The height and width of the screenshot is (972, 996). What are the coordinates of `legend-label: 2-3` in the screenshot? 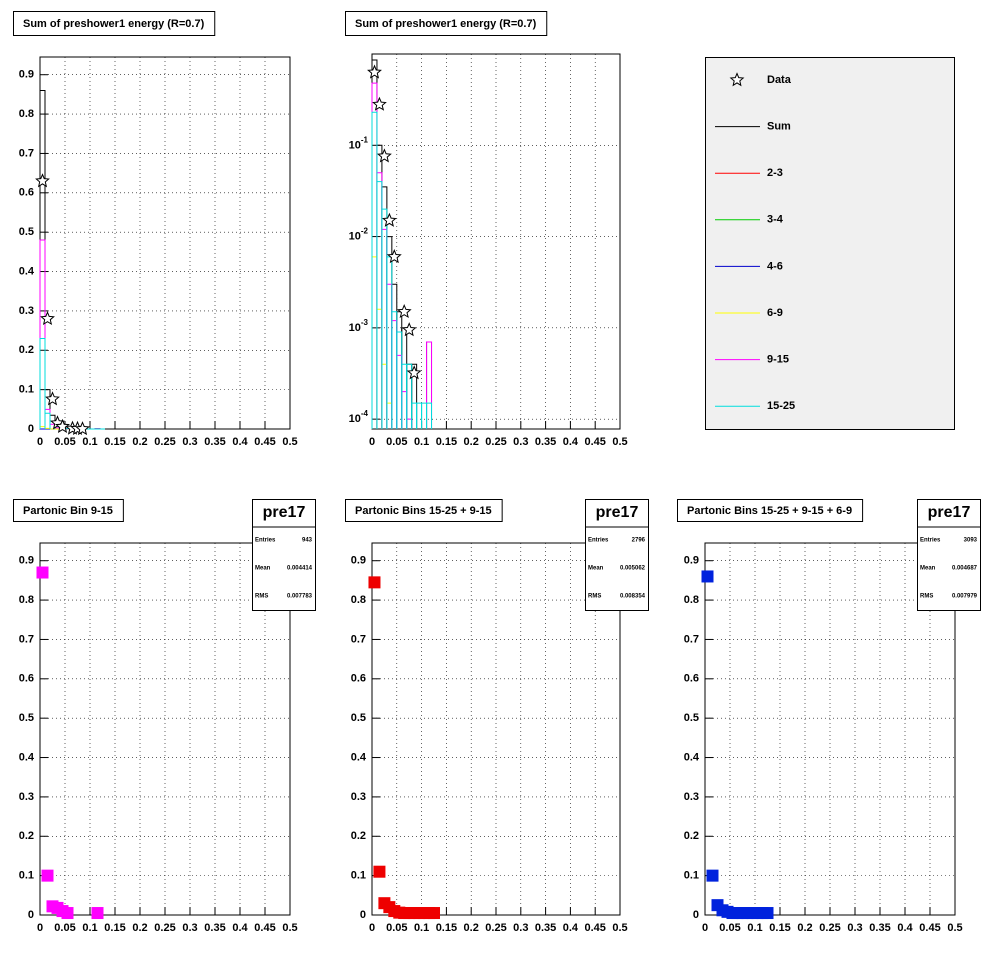 It's located at (775, 173).